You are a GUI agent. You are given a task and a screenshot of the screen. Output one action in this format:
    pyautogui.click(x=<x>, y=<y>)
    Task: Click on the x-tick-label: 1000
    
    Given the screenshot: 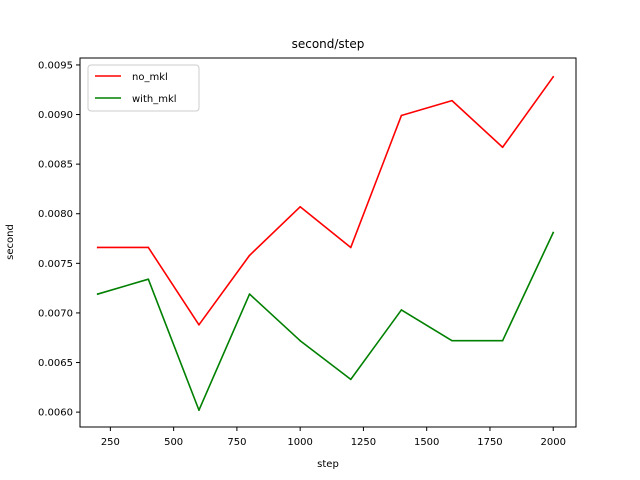 What is the action you would take?
    pyautogui.click(x=299, y=442)
    